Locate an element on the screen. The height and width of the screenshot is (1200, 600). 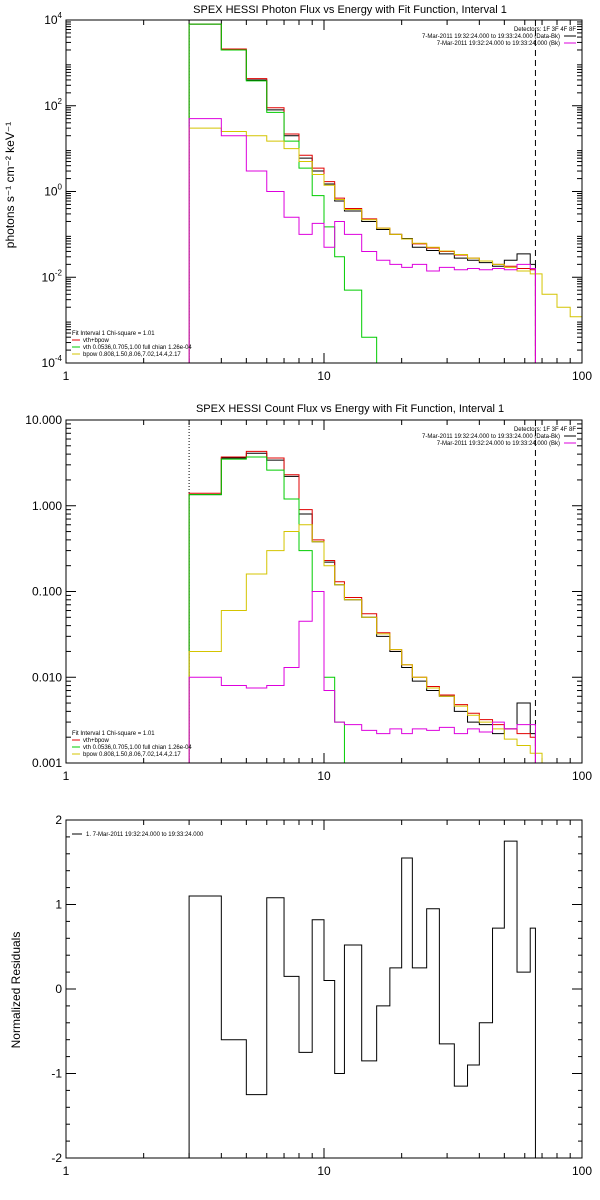
residuals-y-tick-label: 0 is located at coordinates (58, 989).